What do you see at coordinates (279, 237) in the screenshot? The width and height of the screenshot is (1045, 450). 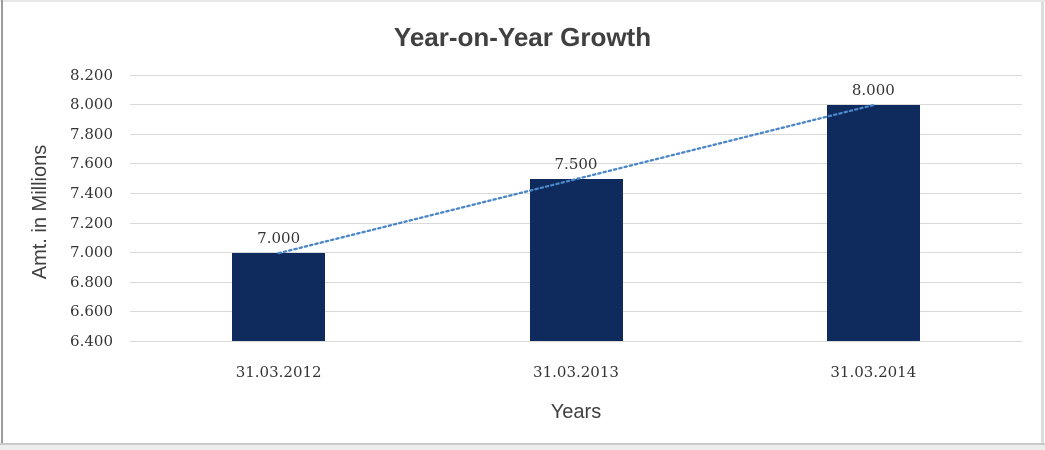 I see `bar-value-label: 7.000` at bounding box center [279, 237].